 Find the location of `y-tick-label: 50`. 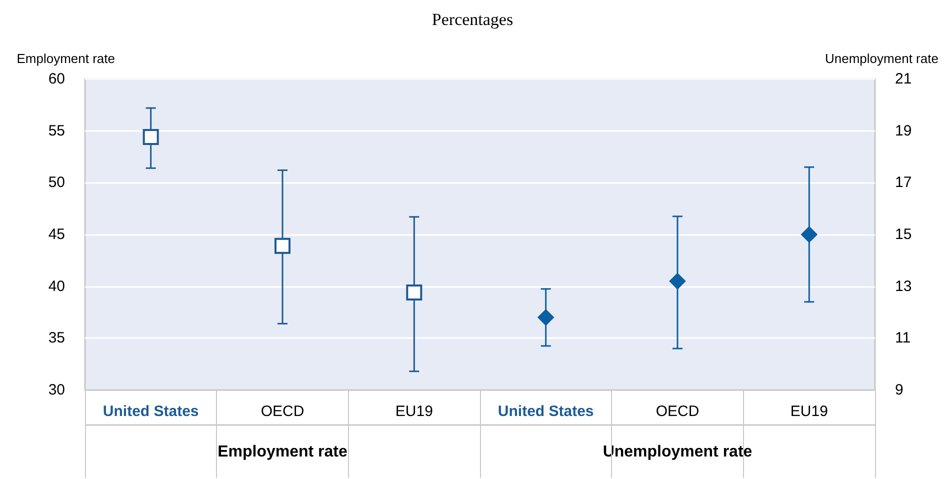

y-tick-label: 50 is located at coordinates (56, 183).